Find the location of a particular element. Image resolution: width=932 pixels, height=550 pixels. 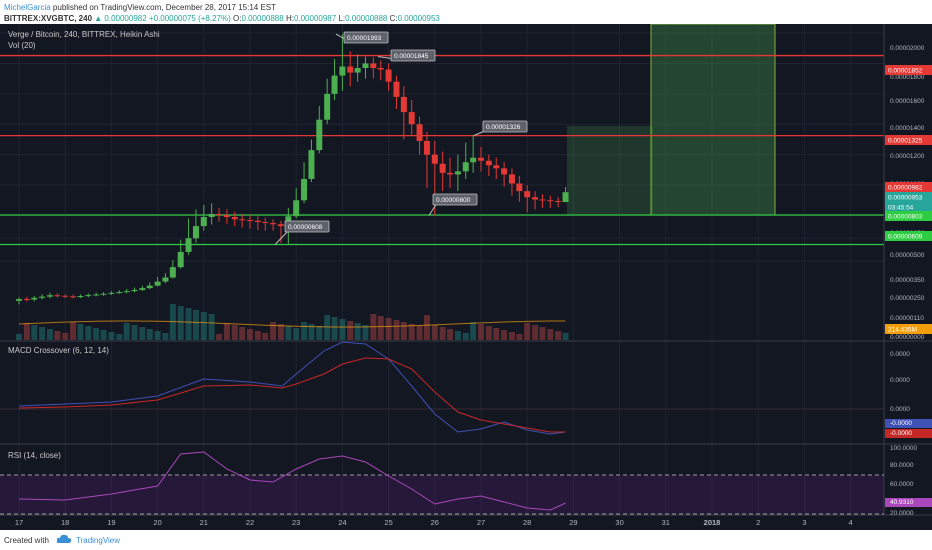

y-tick-label: 0.00001200 is located at coordinates (907, 156).